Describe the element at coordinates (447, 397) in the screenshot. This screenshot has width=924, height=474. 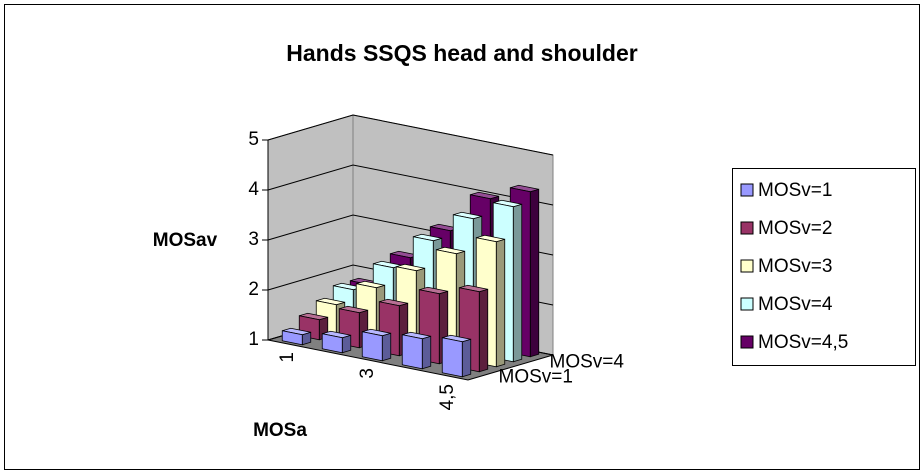
I see `x-tick-label: 4,5` at that location.